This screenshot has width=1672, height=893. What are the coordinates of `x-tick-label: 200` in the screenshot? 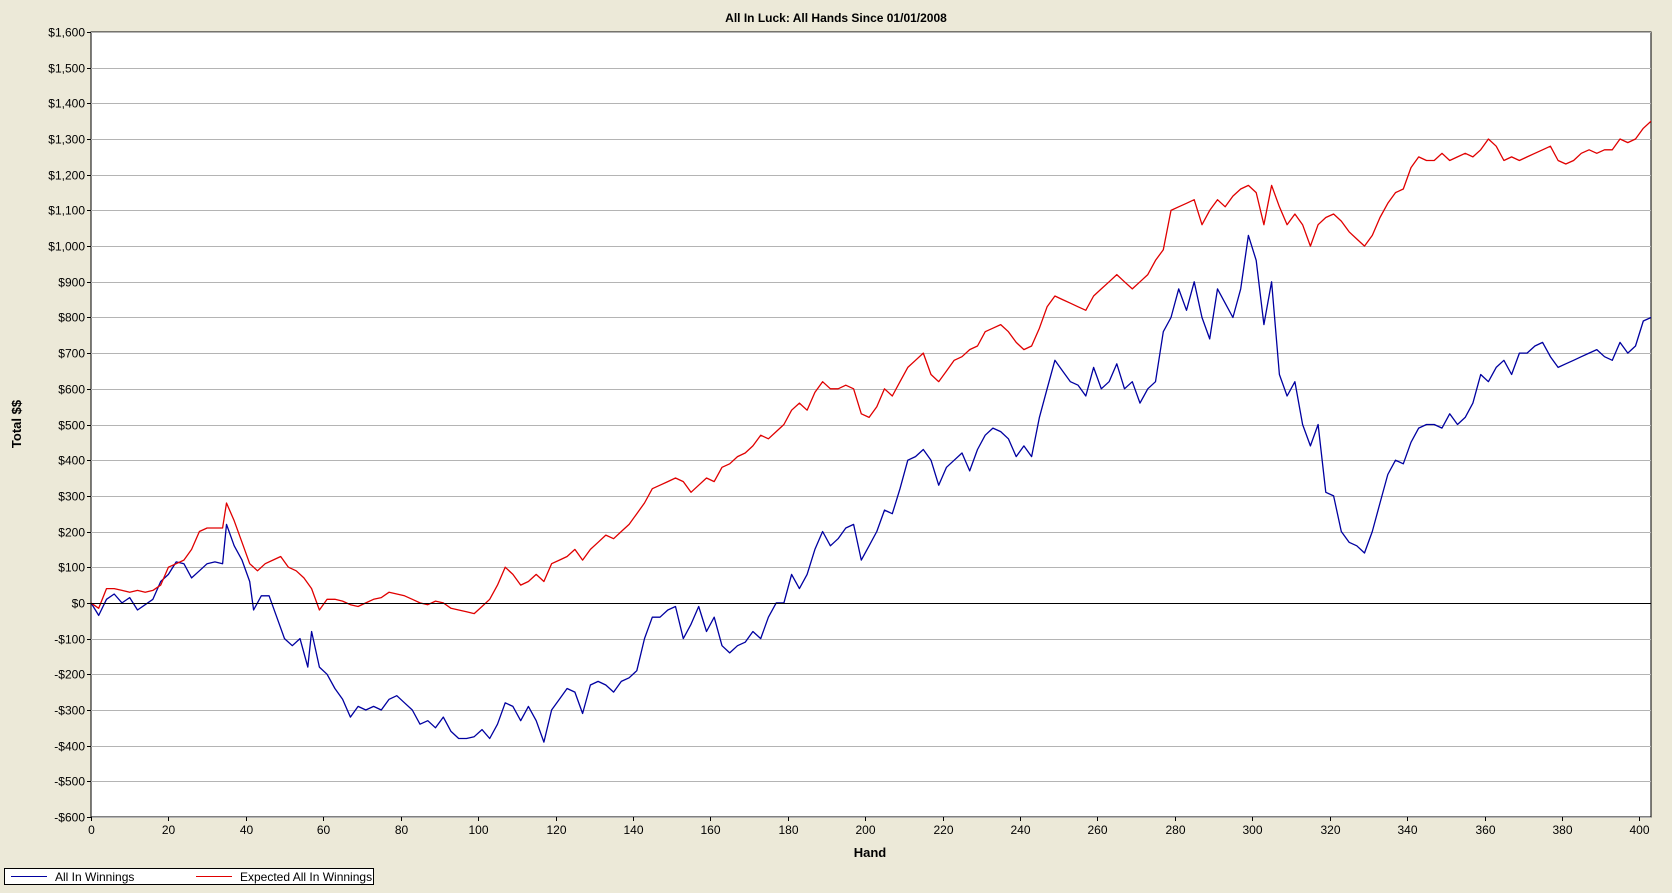 It's located at (865, 830).